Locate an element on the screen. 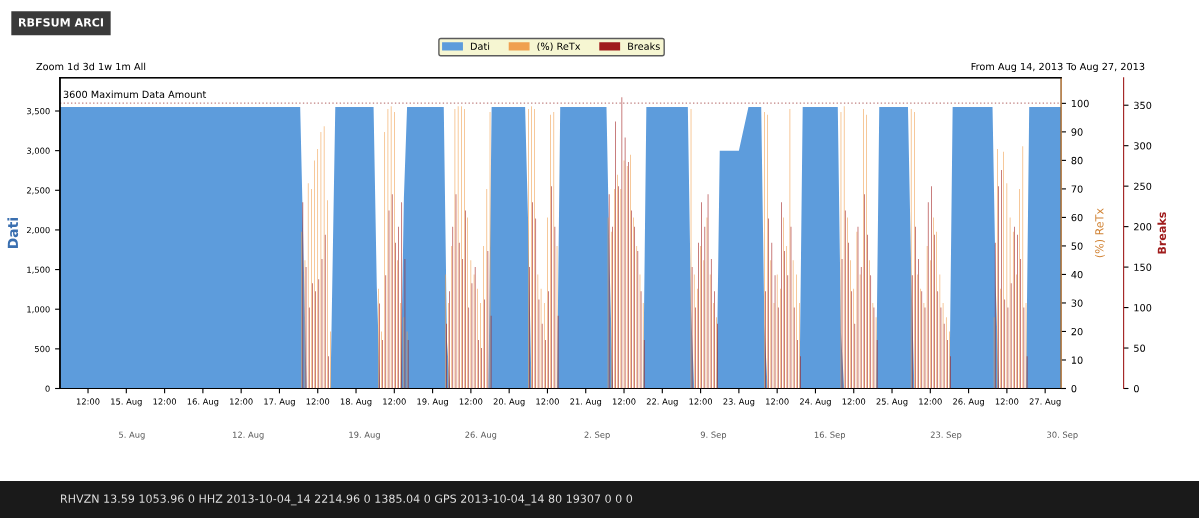  x-tick-label: 17. Aug is located at coordinates (279, 402).